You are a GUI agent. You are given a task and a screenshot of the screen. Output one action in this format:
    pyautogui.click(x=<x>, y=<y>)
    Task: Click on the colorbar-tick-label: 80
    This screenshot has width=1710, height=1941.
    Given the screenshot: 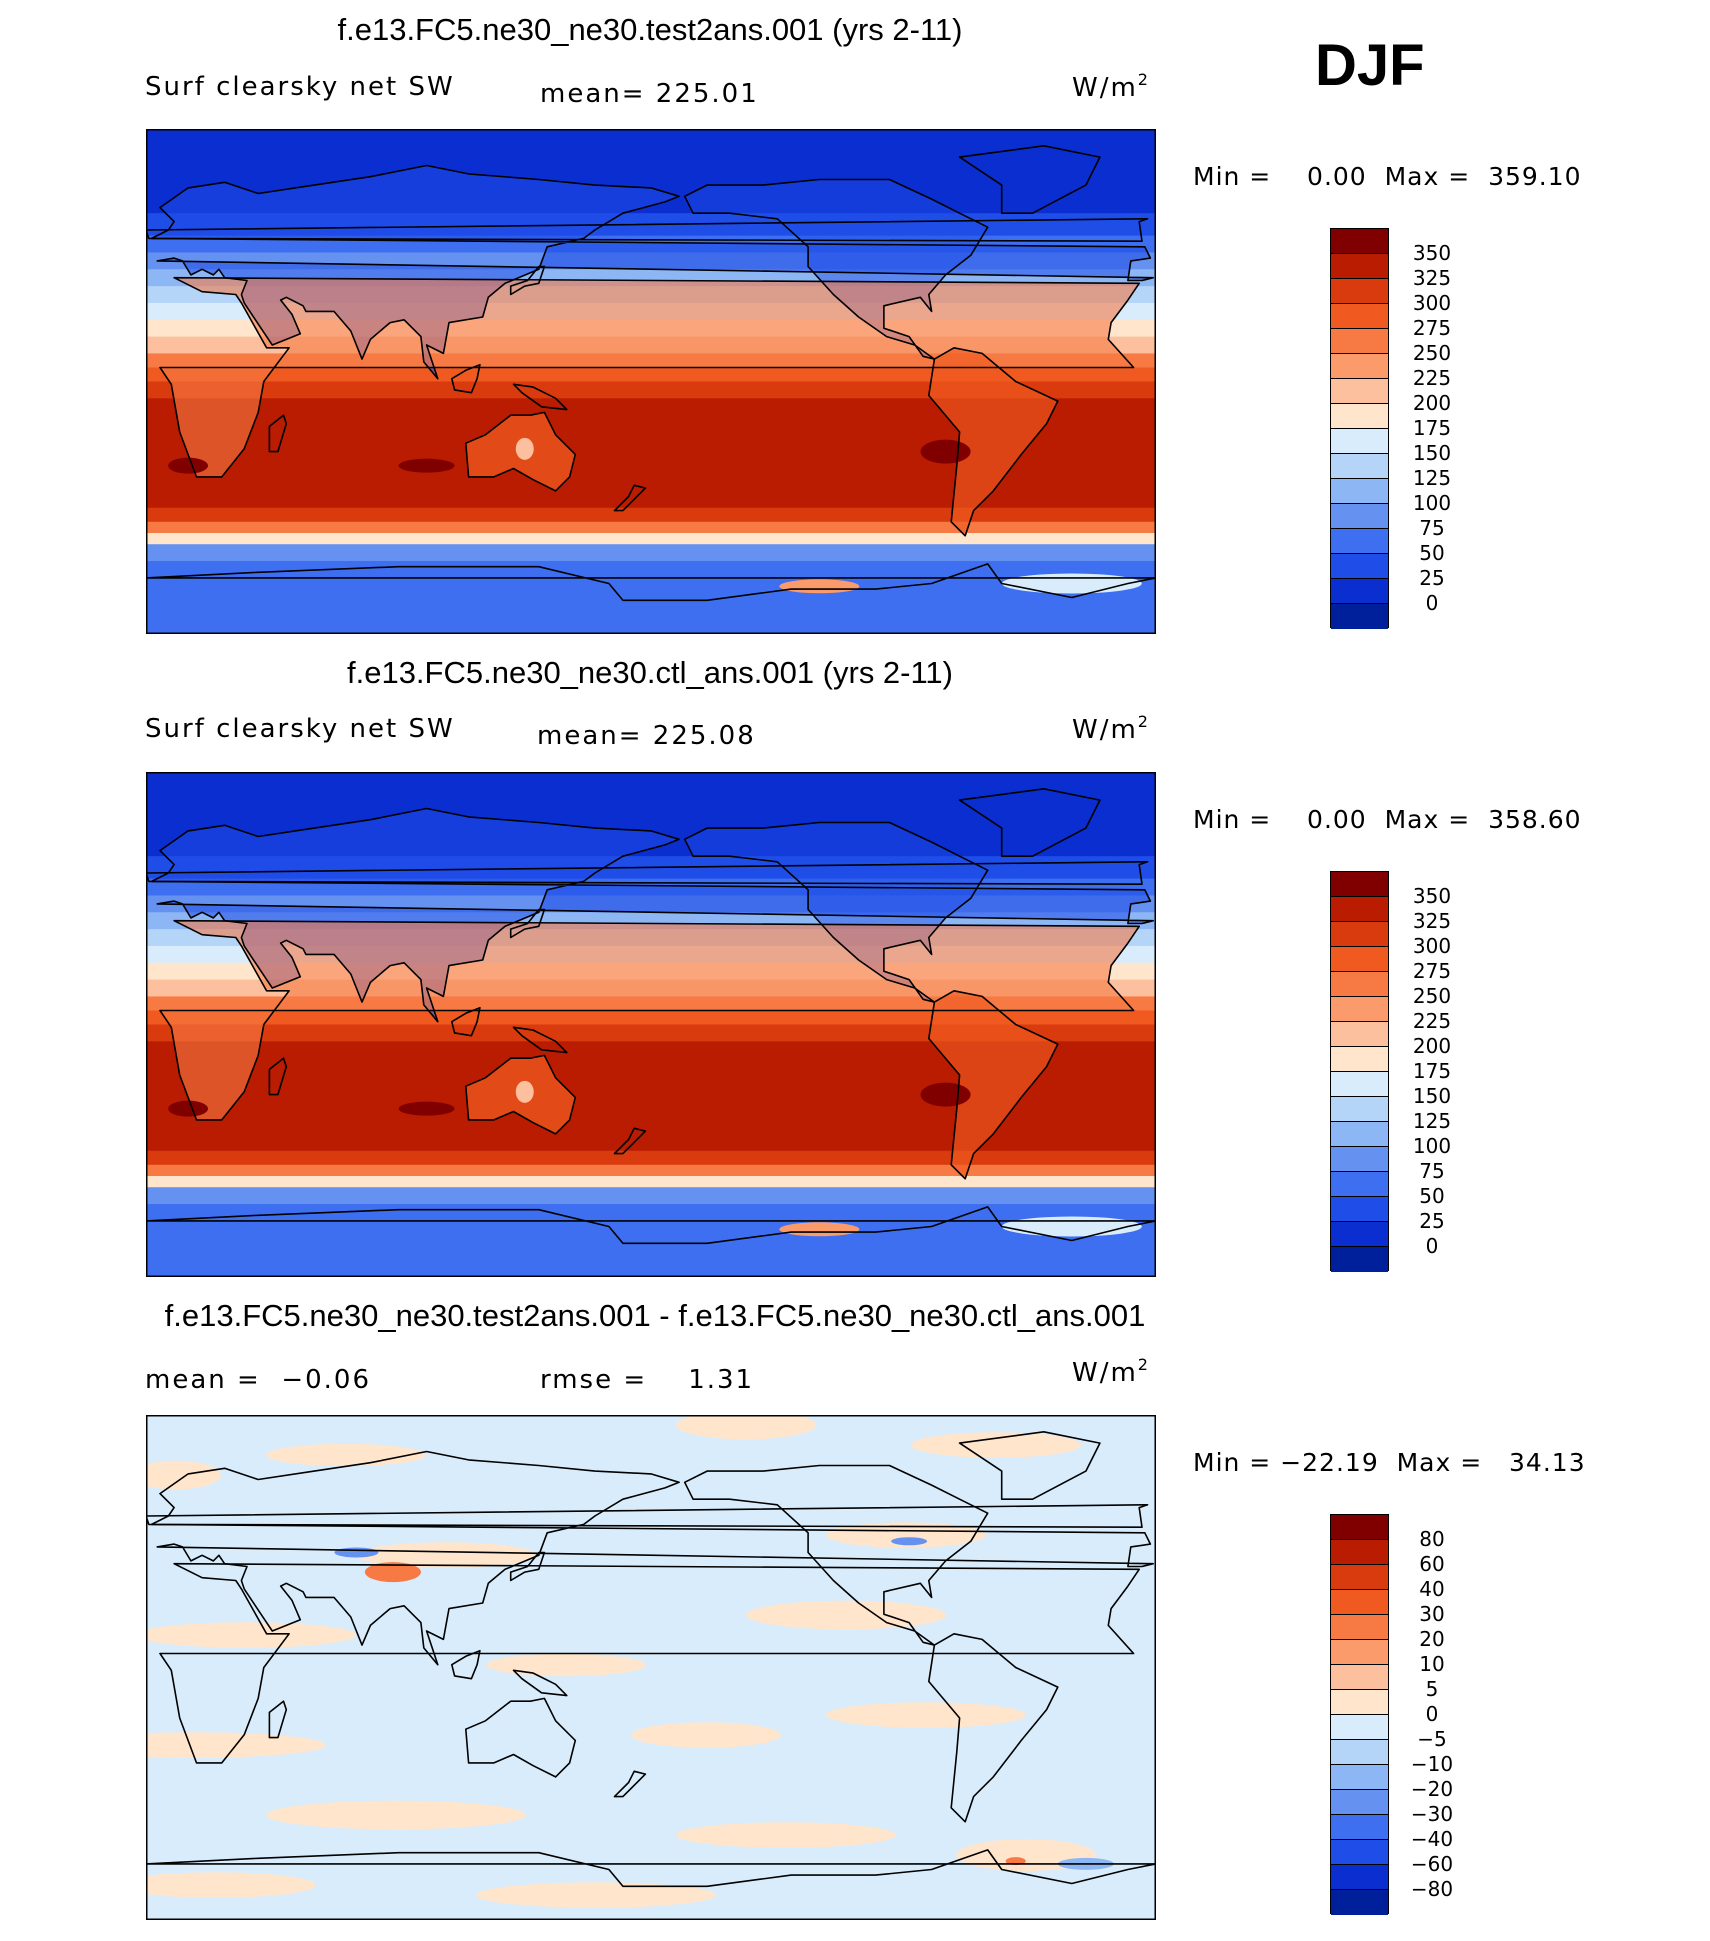 What is the action you would take?
    pyautogui.click(x=1432, y=1539)
    